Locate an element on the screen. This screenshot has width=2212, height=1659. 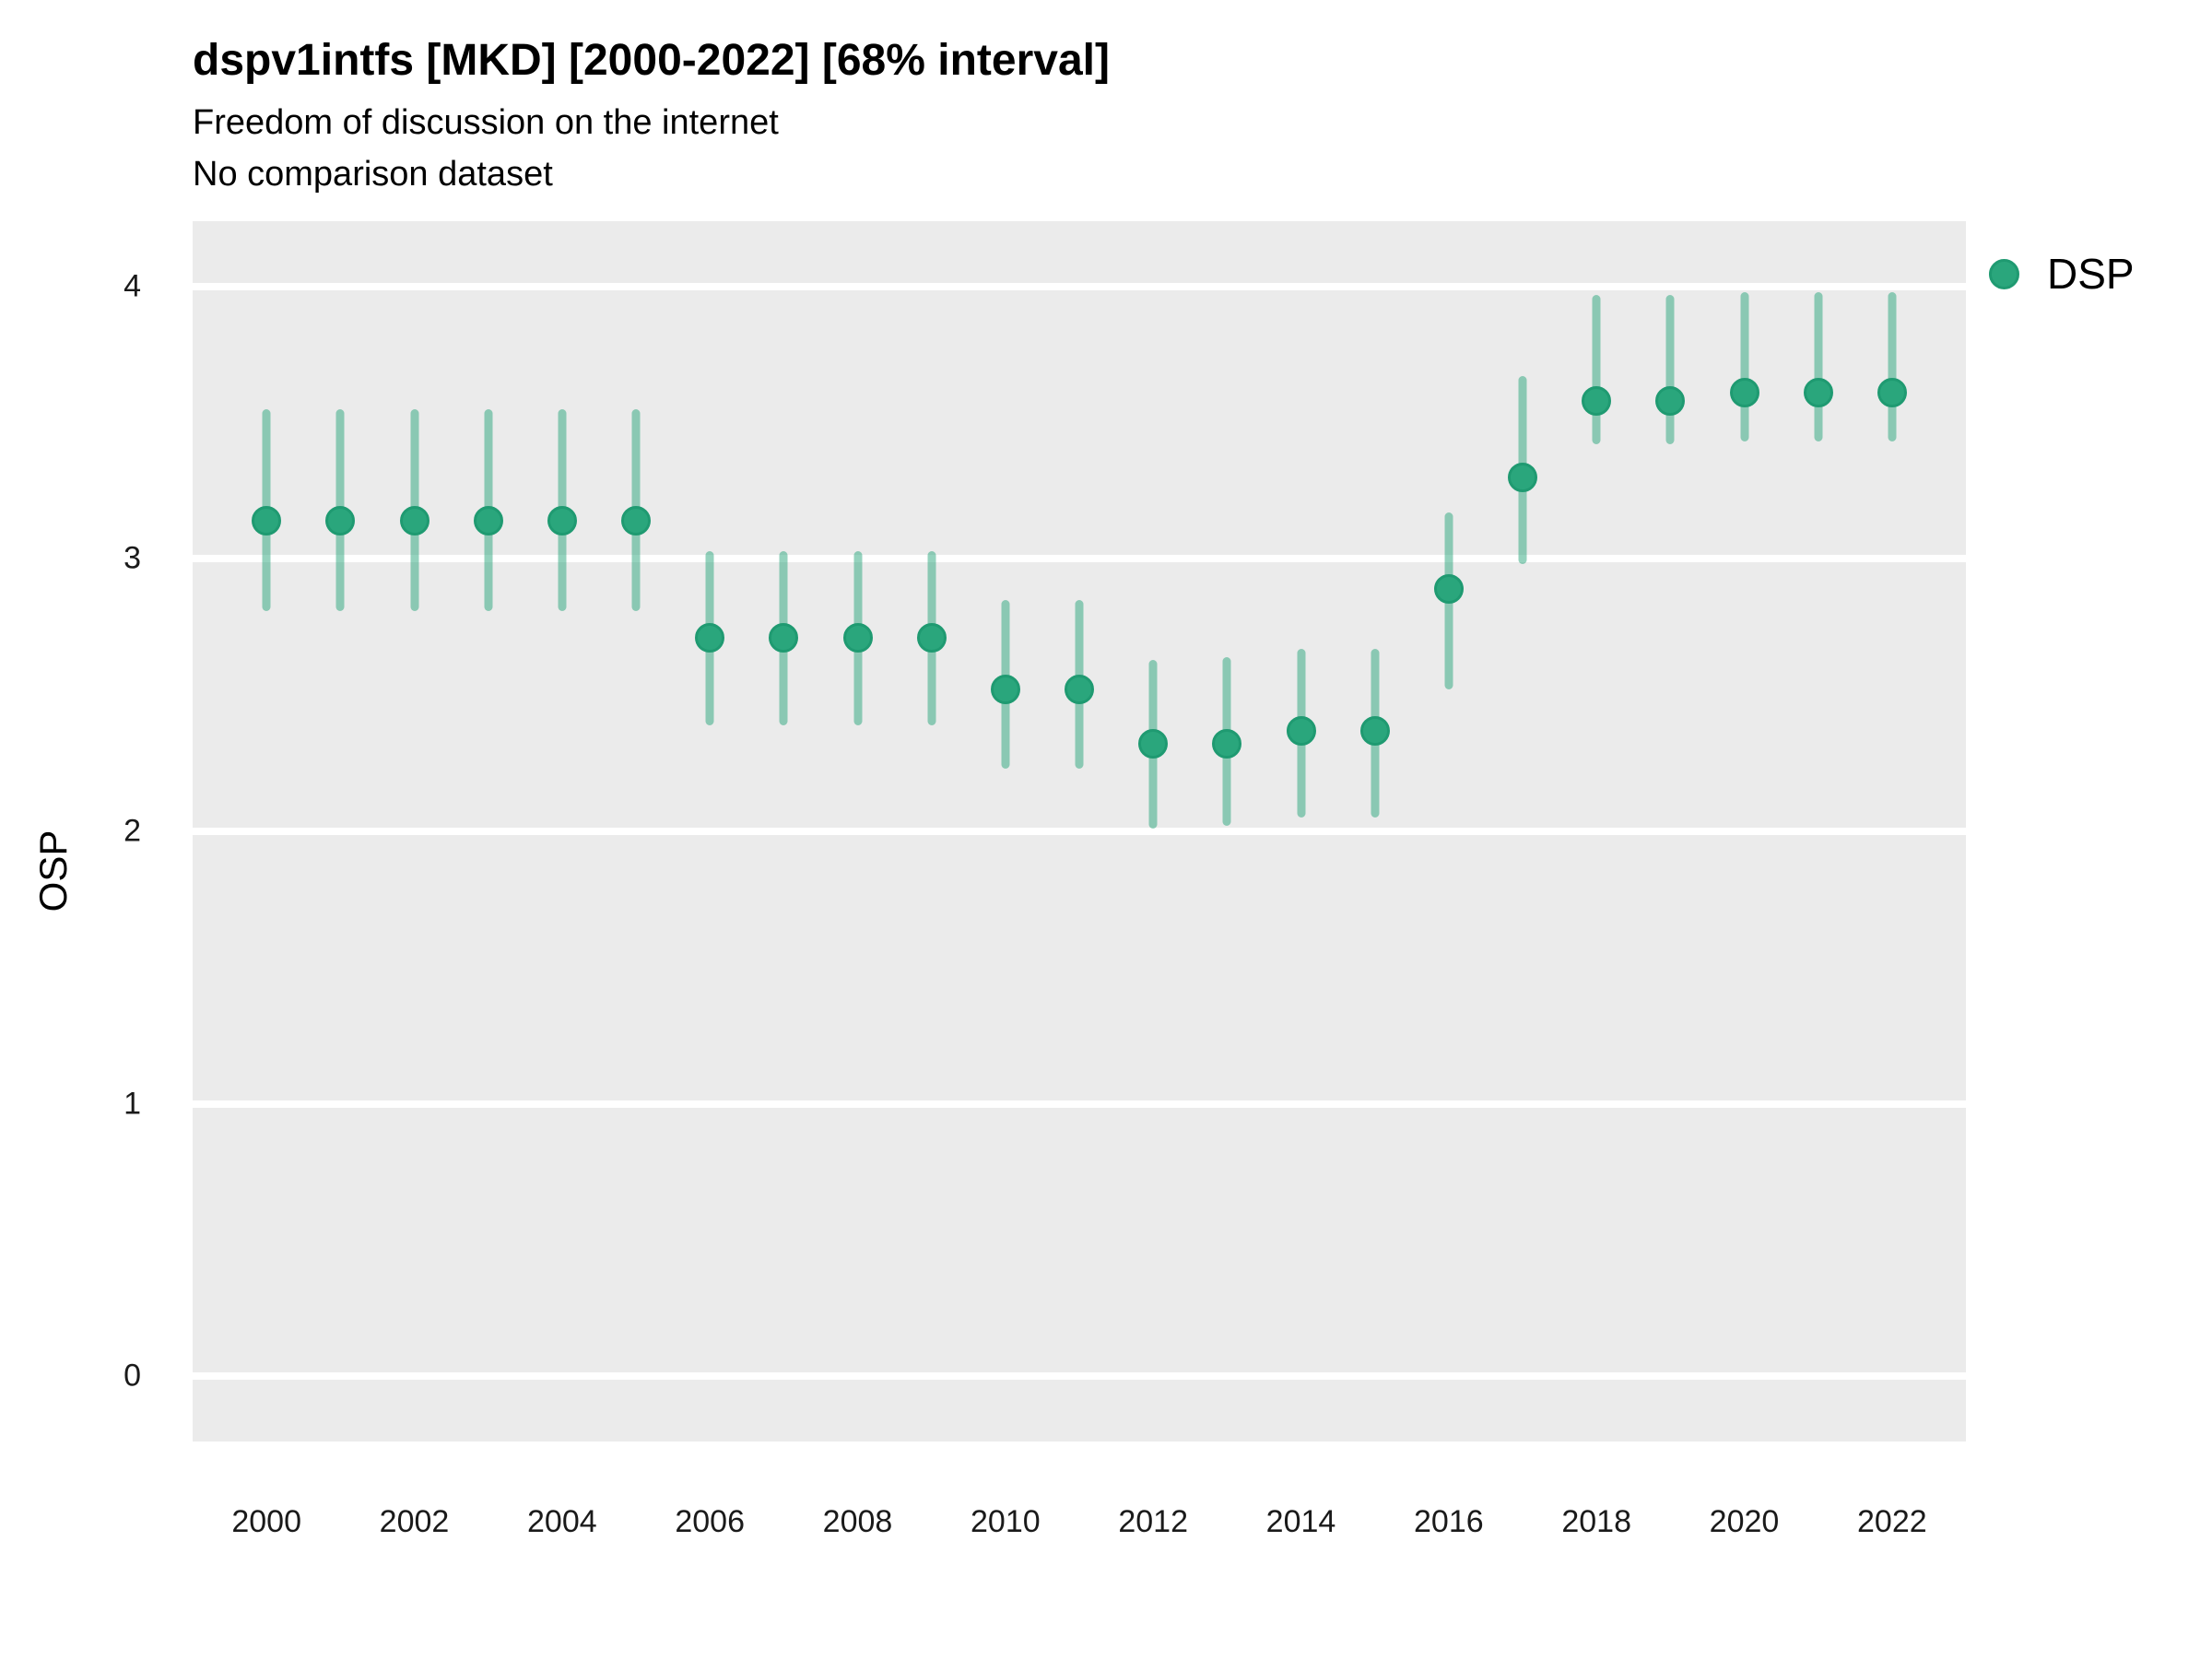
data-point-2000 is located at coordinates (267, 521).